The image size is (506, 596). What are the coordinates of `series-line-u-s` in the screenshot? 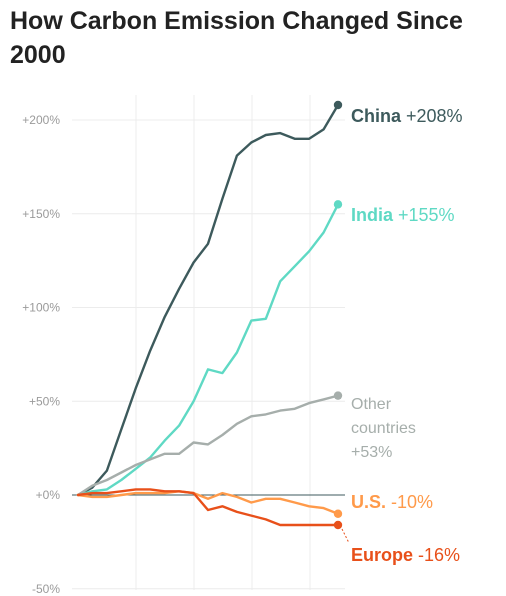 It's located at (208, 502).